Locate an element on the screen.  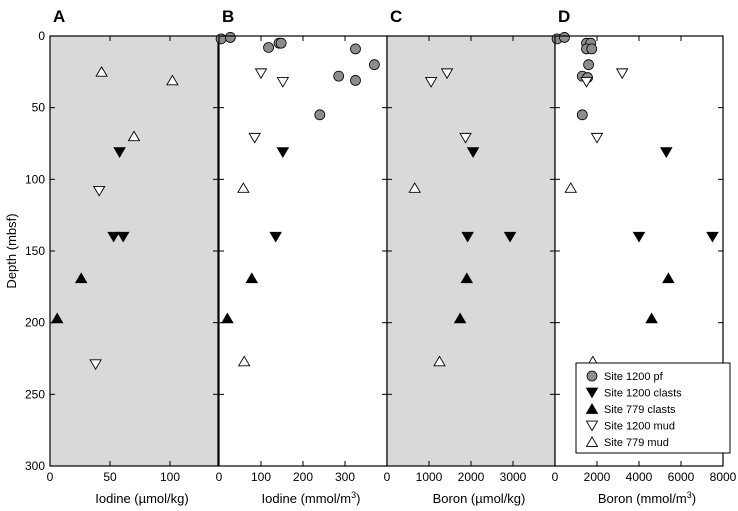
legend-item: Site 1200 mud is located at coordinates (630, 426).